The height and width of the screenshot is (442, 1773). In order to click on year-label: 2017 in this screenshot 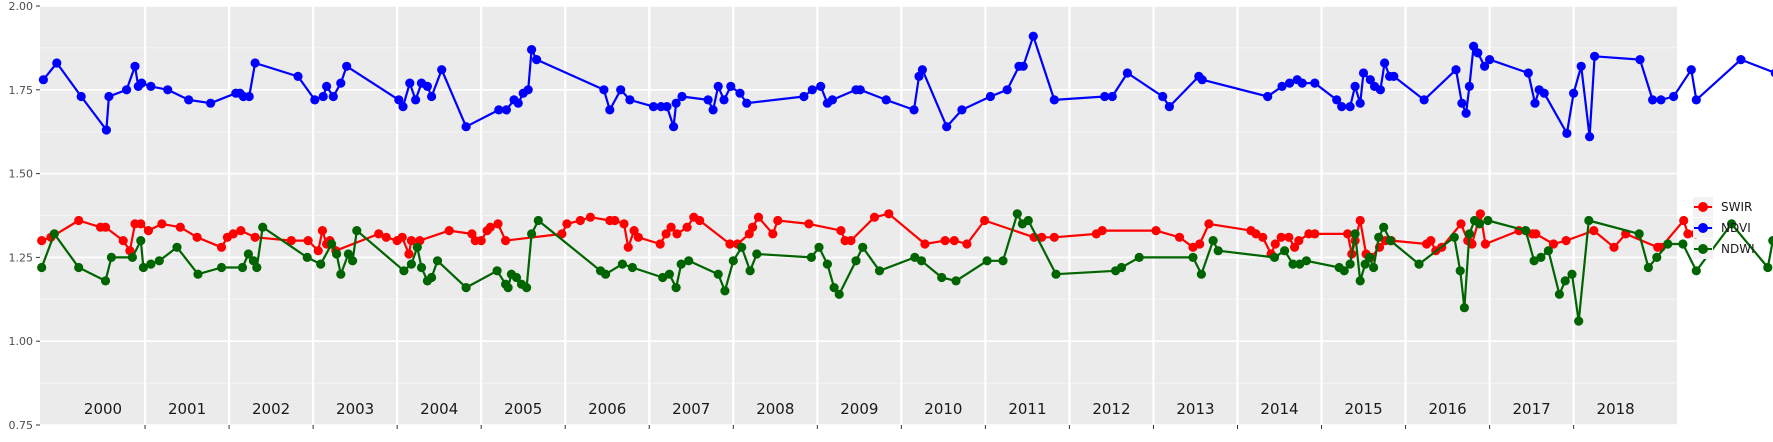, I will do `click(1532, 409)`.